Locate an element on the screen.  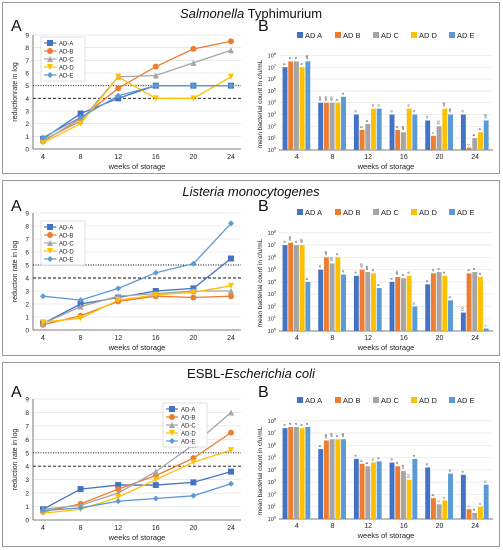
y-tick-label: 10² is located at coordinates (272, 306).